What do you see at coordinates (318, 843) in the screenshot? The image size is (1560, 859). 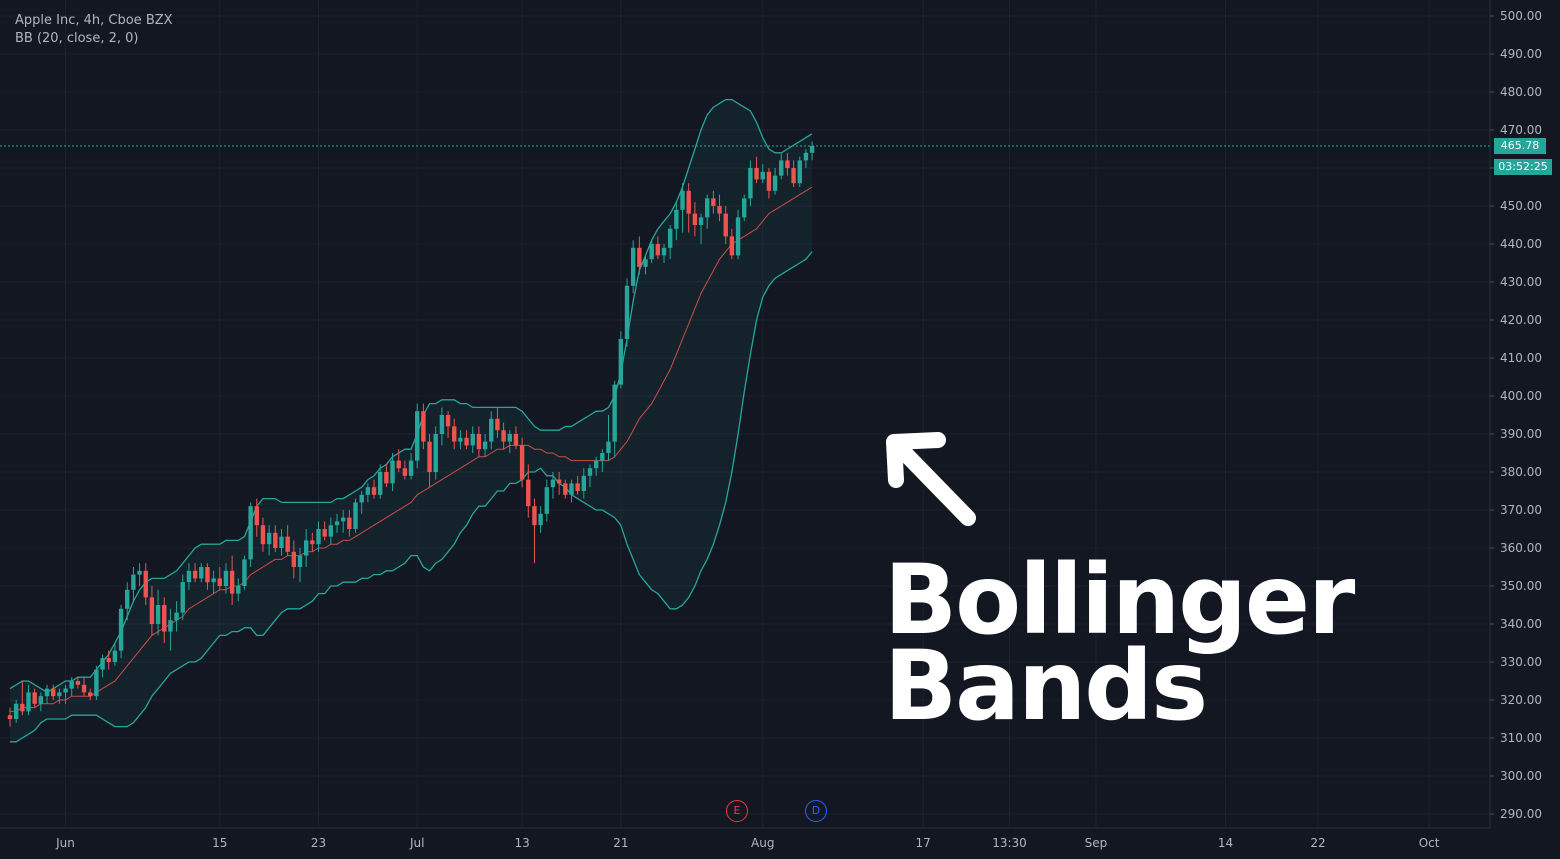 I see `time-tick-label: 23` at bounding box center [318, 843].